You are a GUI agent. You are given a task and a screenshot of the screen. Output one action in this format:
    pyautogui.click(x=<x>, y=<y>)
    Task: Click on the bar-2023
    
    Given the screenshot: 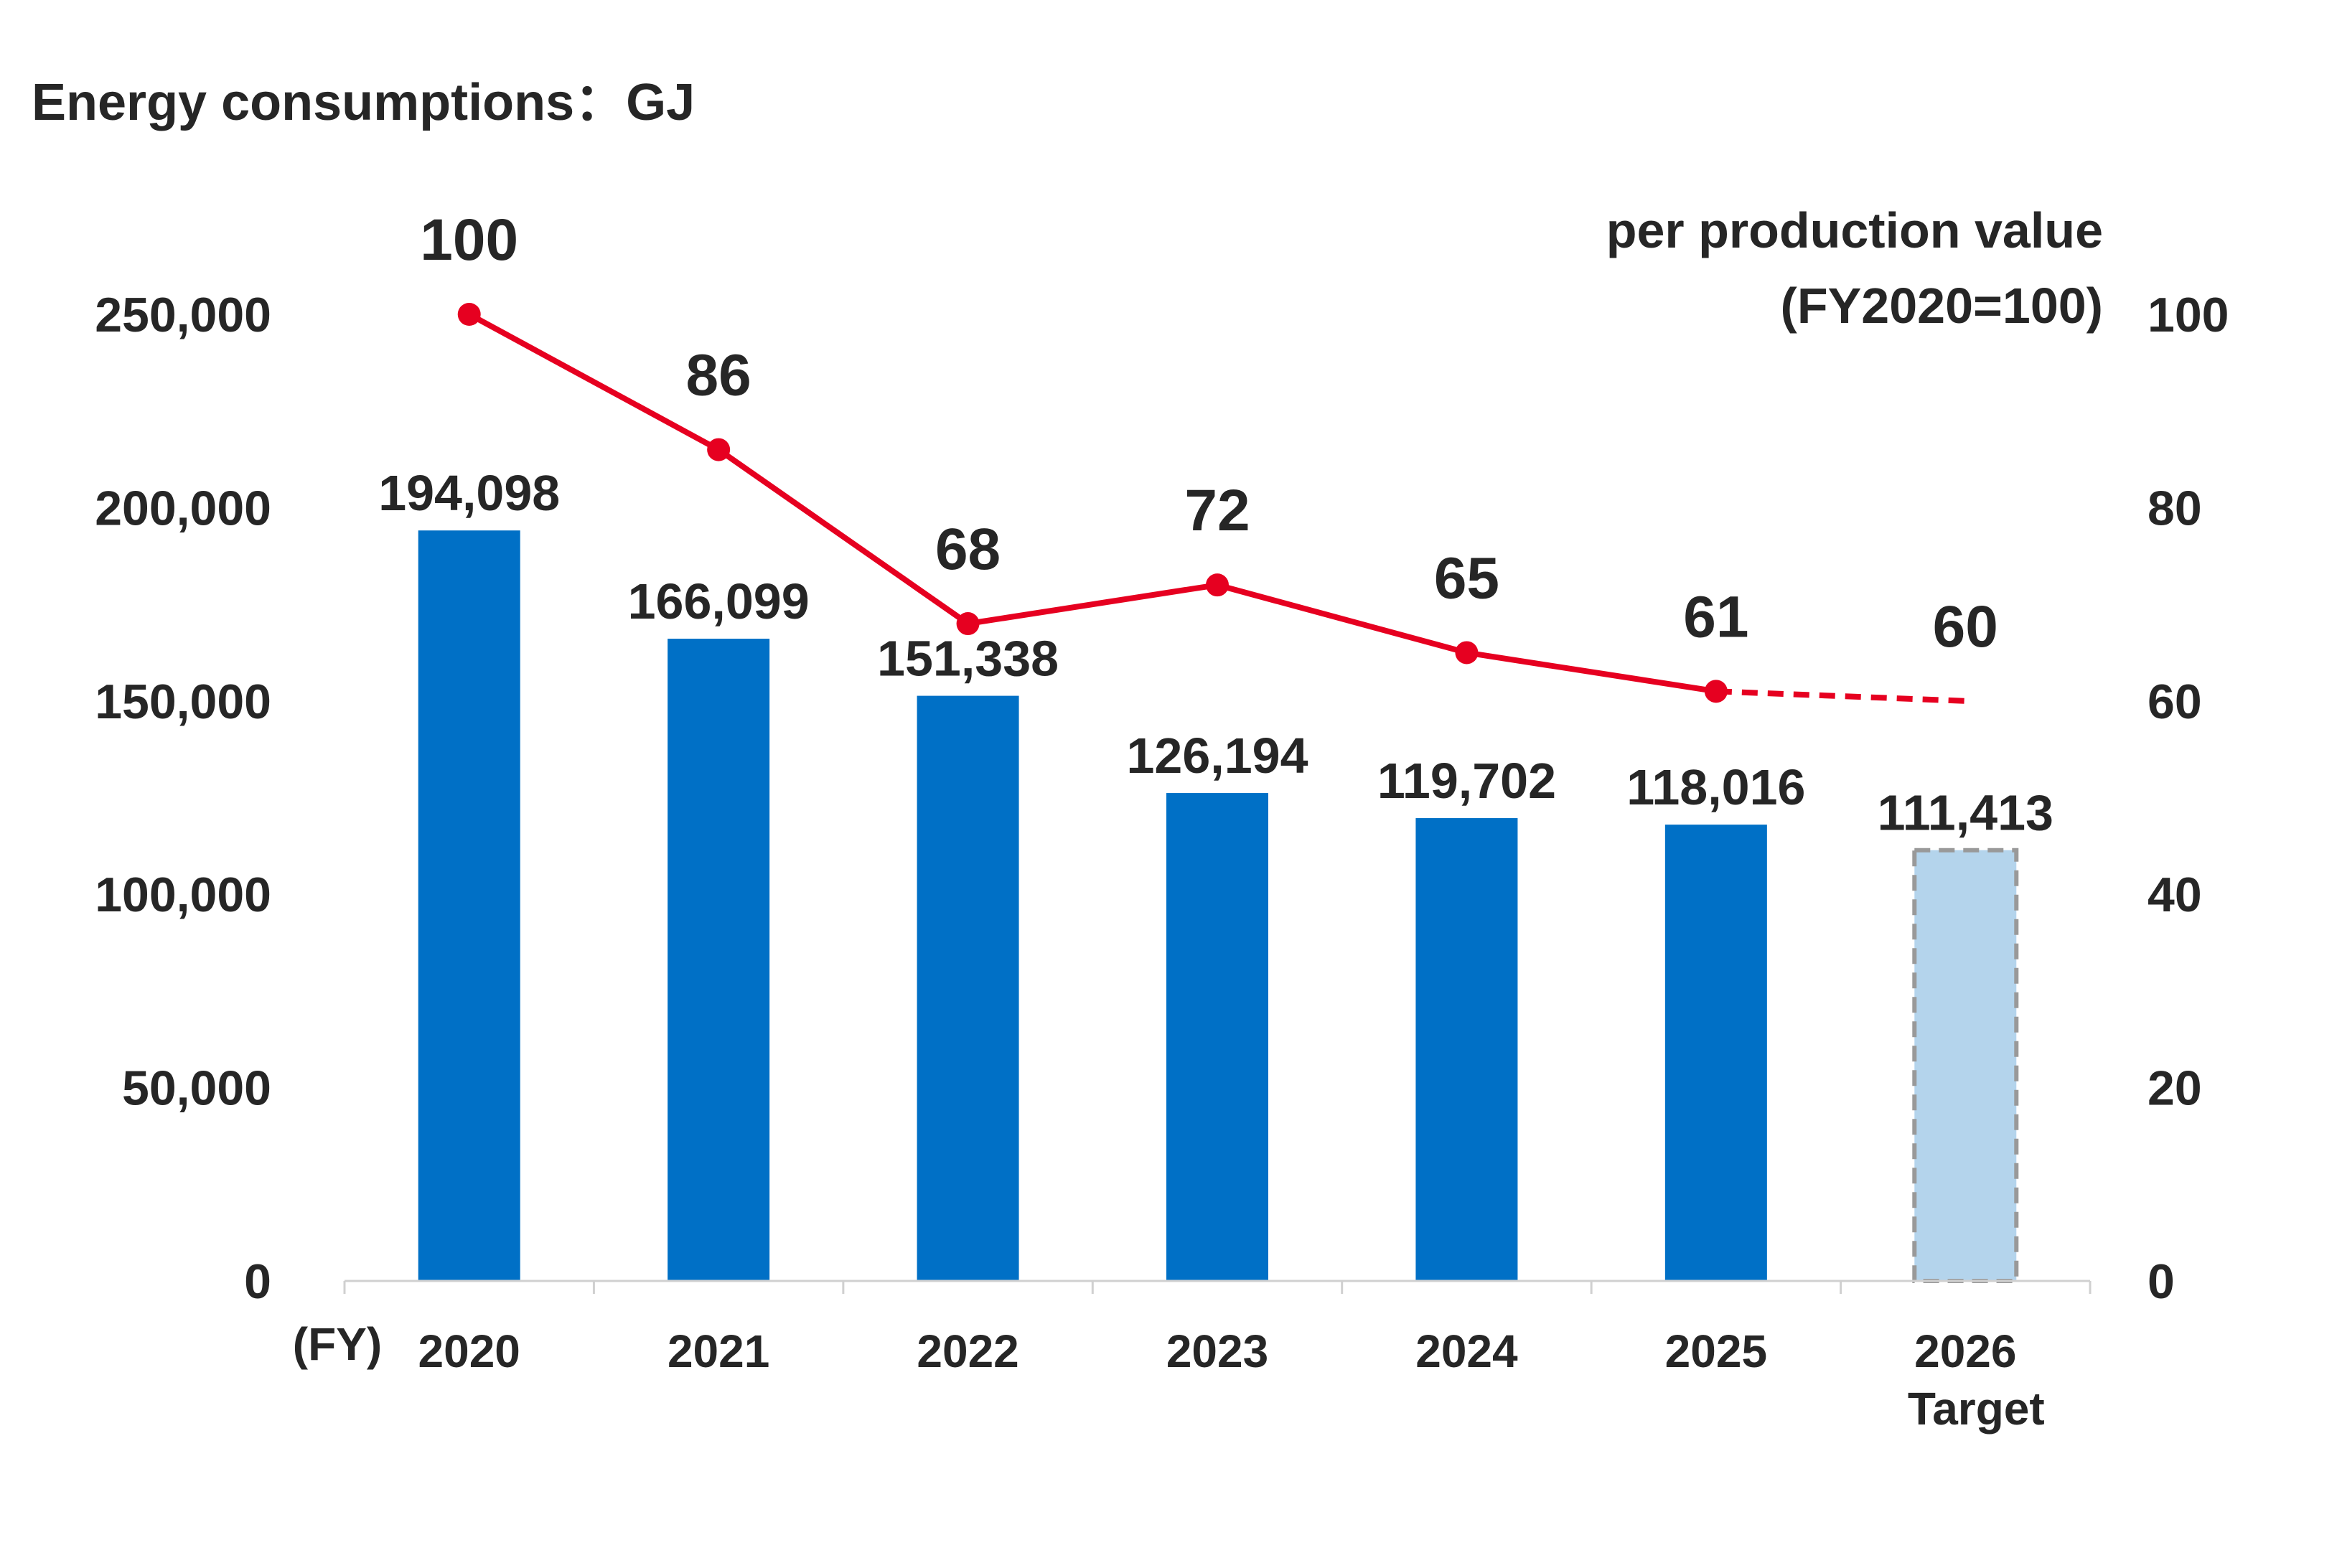 What is the action you would take?
    pyautogui.click(x=1217, y=1037)
    